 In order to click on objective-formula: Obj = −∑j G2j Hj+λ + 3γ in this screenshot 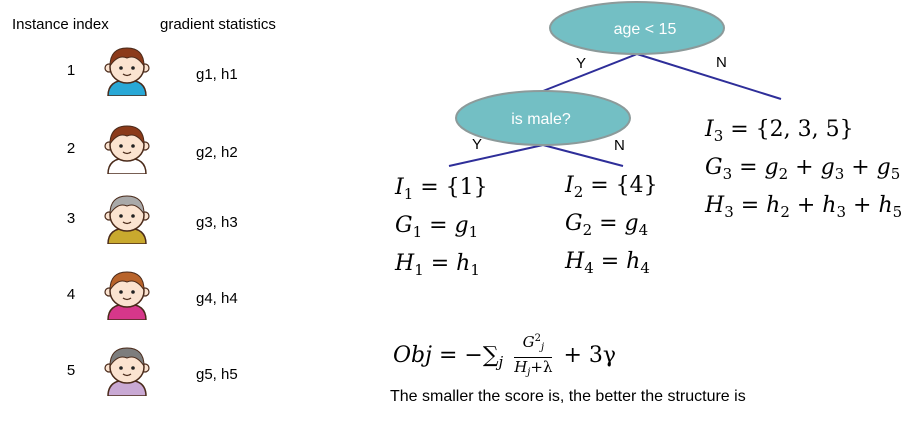, I will do `click(504, 356)`.